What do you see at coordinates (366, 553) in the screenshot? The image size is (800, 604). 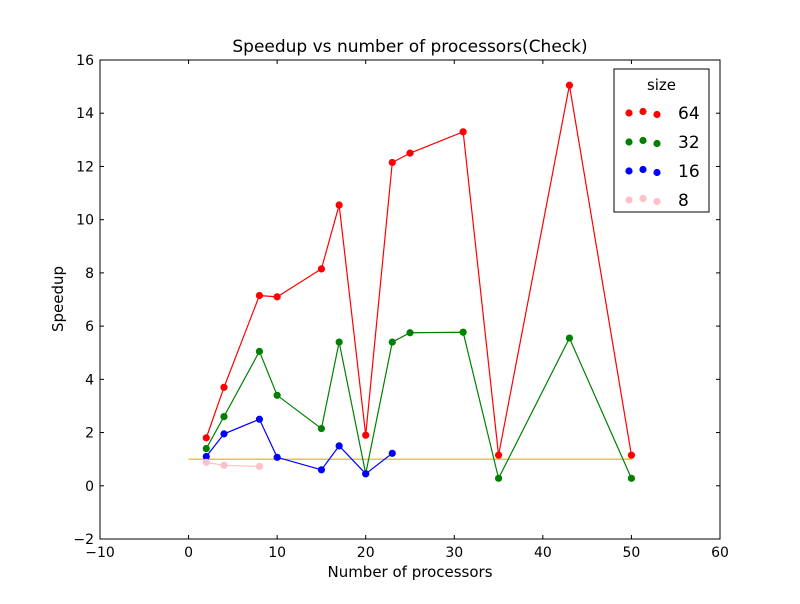 I see `x-tick-label: 20` at bounding box center [366, 553].